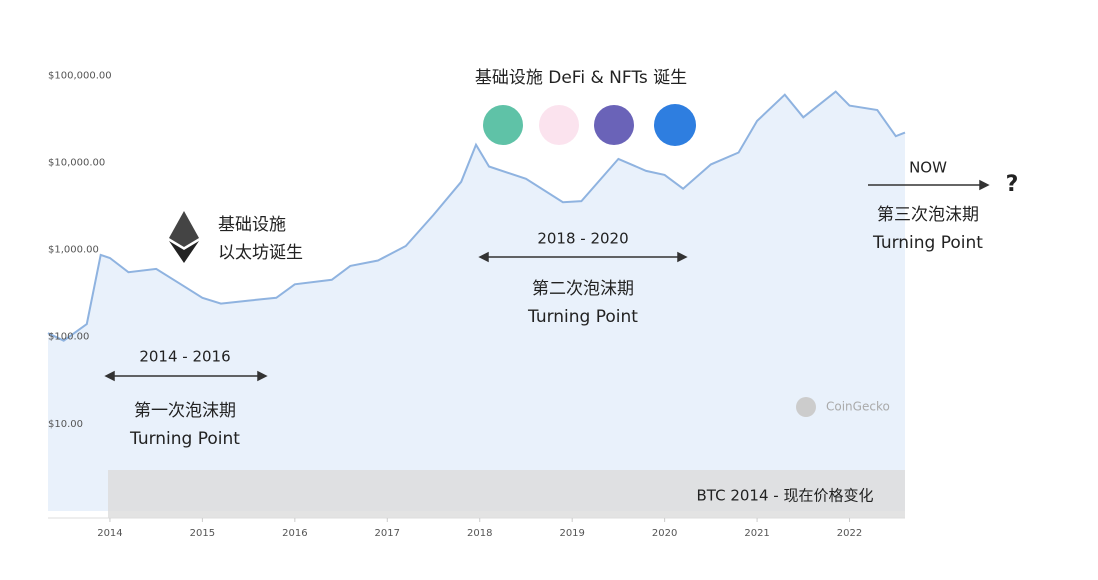  I want to click on x-tick-label: 2018, so click(479, 533).